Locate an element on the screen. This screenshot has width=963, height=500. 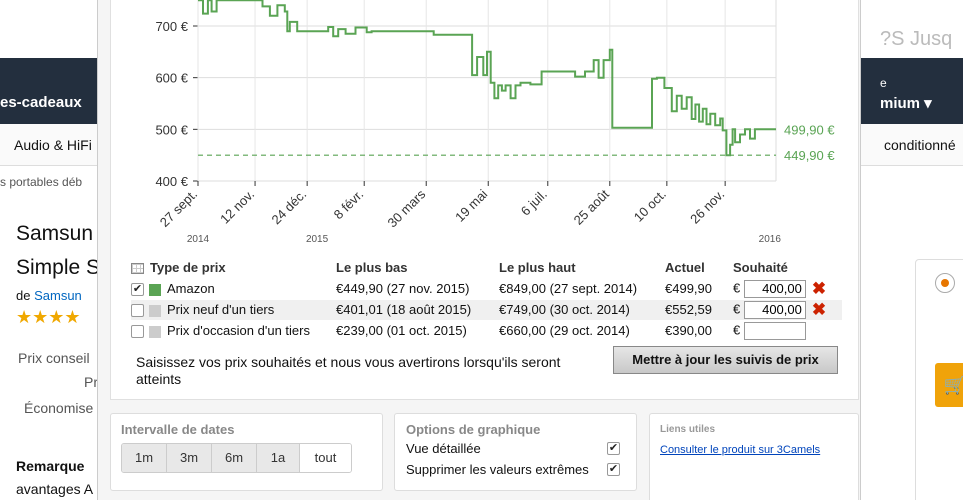
breadcrumb: s portables déb is located at coordinates (41, 182).